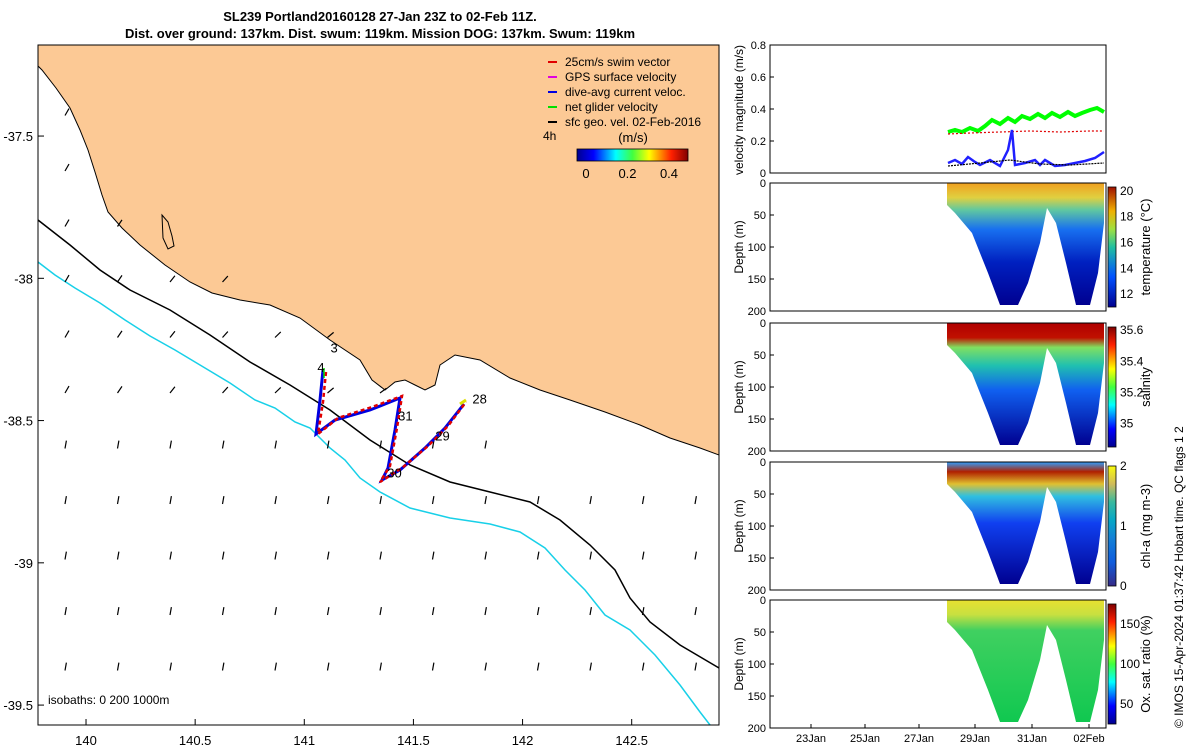 Image resolution: width=1200 pixels, height=750 pixels. What do you see at coordinates (757, 388) in the screenshot?
I see `salinity-ytick-label-2: 100` at bounding box center [757, 388].